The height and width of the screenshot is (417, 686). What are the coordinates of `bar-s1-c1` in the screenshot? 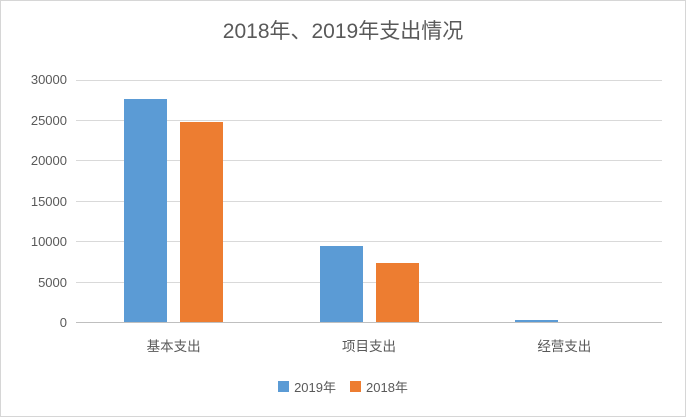 It's located at (397, 292).